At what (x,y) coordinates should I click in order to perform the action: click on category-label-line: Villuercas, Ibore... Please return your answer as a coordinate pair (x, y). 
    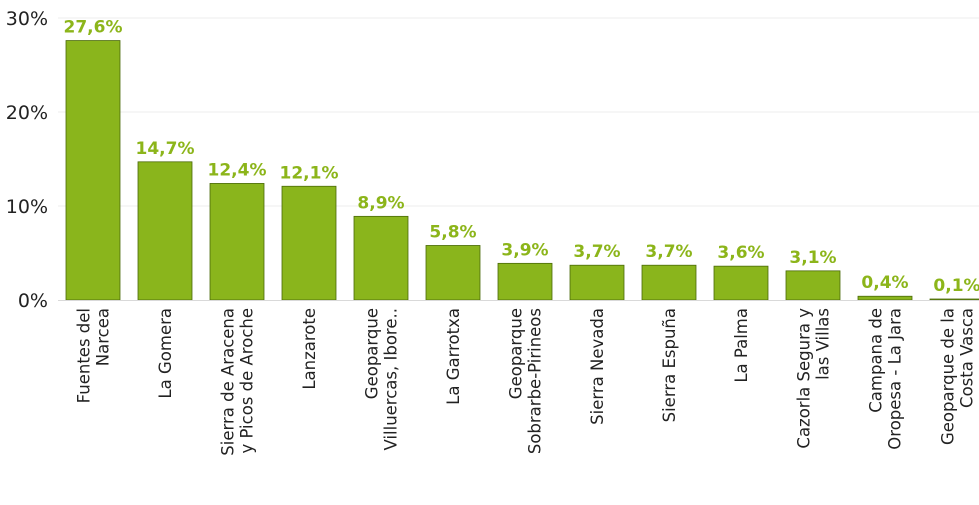
    Looking at the image, I should click on (391, 379).